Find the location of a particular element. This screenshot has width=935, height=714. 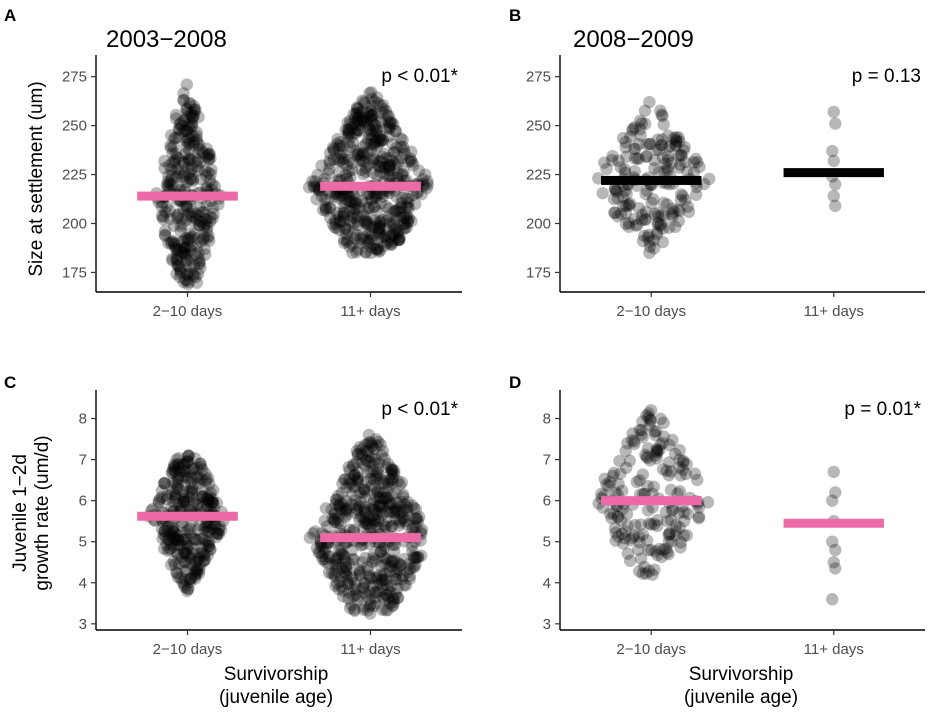

y-tick-label: 8 is located at coordinates (547, 419).